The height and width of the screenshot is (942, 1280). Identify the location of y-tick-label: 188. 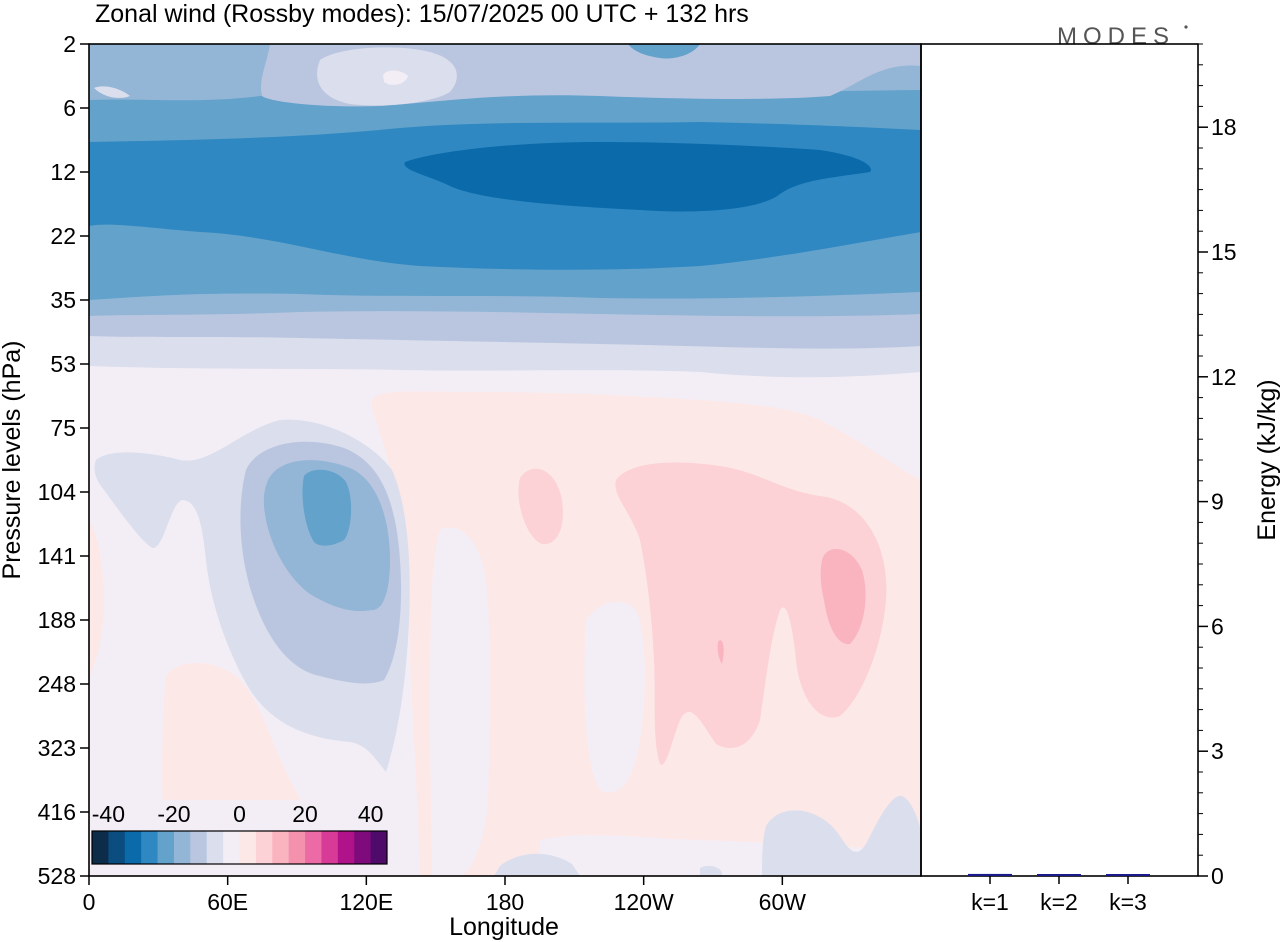
(57, 620).